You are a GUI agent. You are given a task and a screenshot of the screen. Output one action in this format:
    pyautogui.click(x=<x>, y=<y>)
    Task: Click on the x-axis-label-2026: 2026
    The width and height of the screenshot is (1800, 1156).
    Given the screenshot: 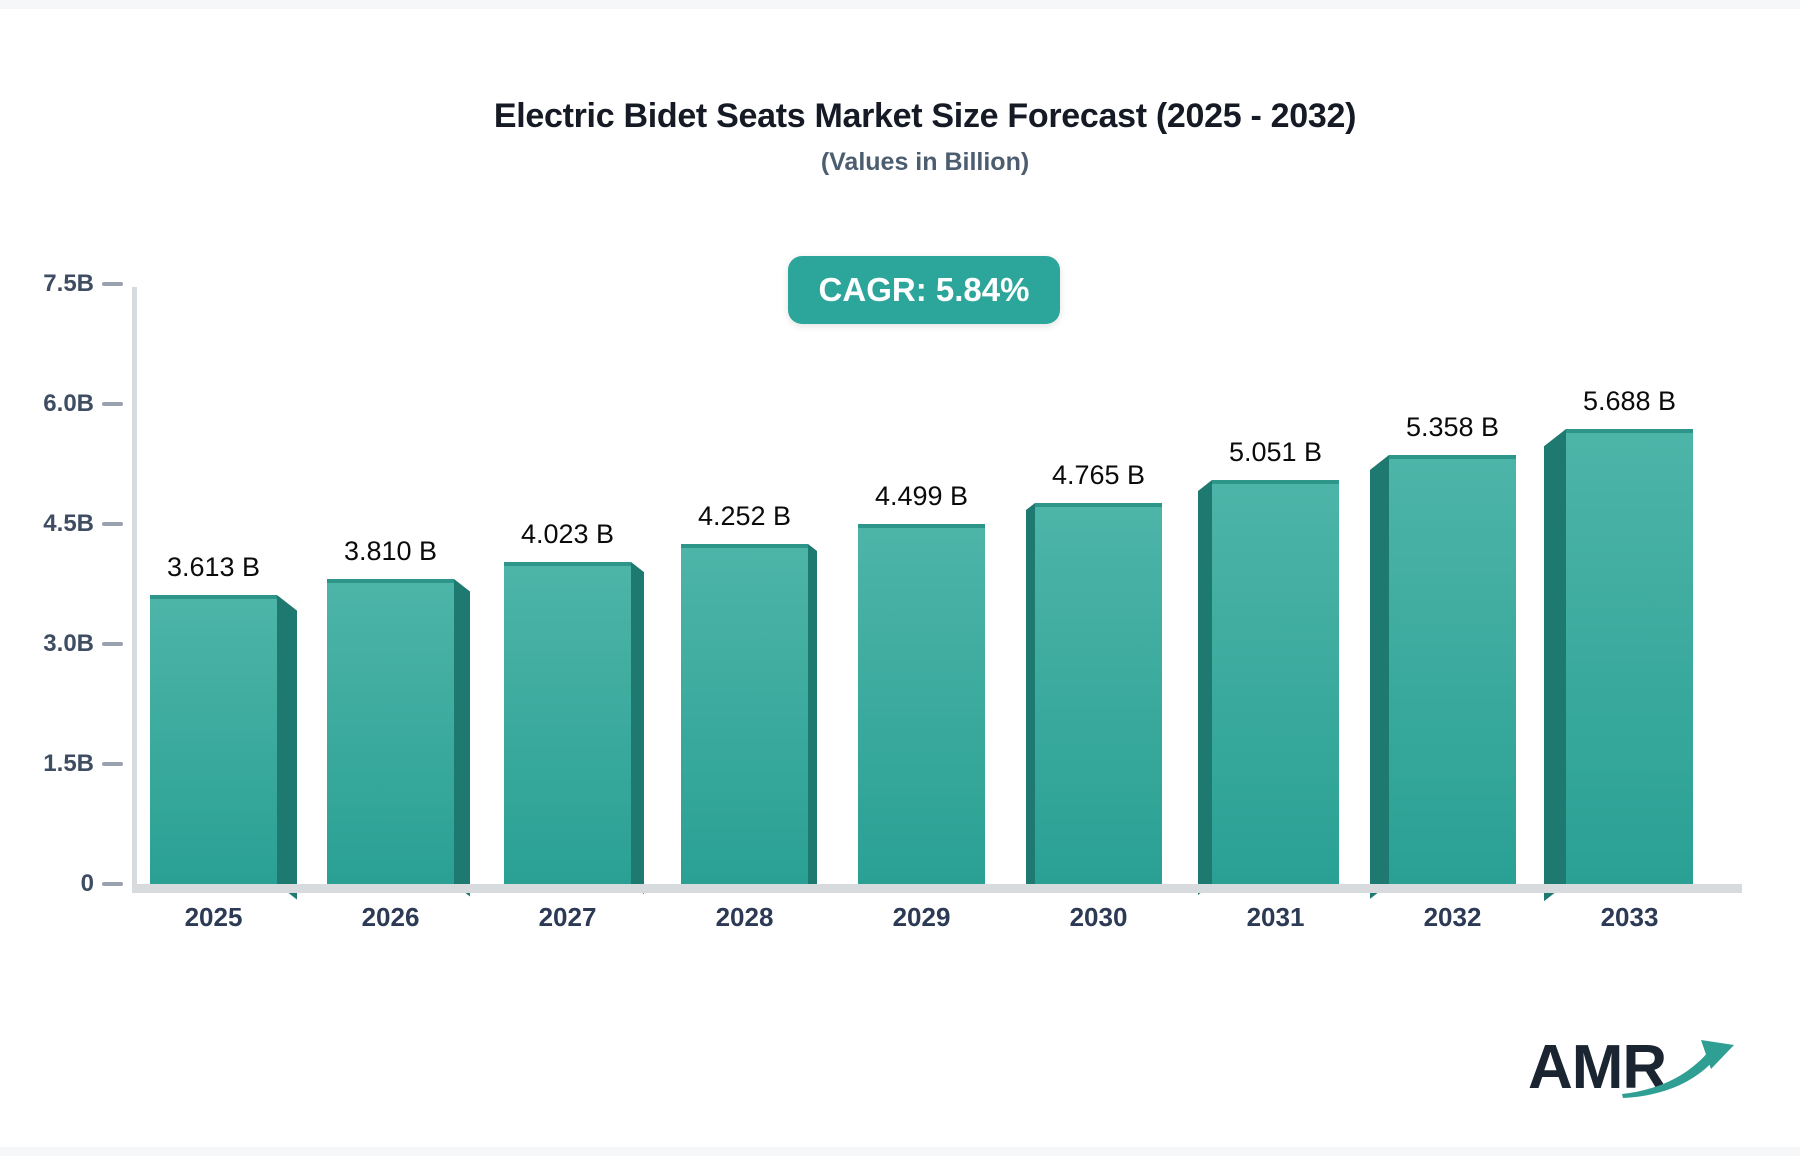 What is the action you would take?
    pyautogui.click(x=390, y=917)
    